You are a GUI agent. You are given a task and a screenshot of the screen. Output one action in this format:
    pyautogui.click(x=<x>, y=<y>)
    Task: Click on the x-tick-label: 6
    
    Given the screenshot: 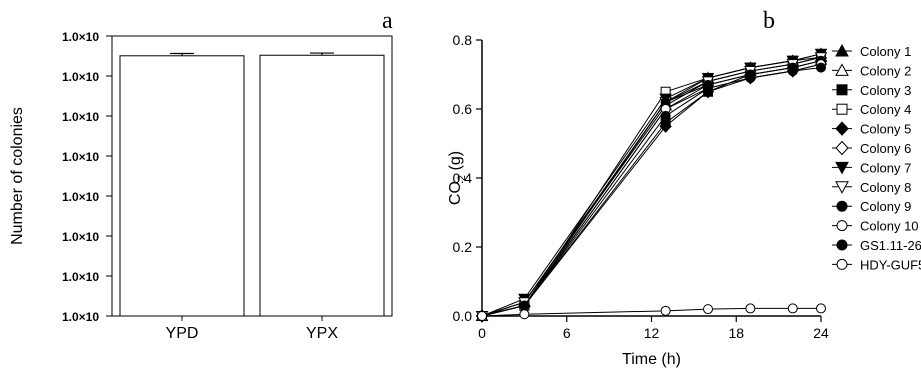 What is the action you would take?
    pyautogui.click(x=567, y=333)
    